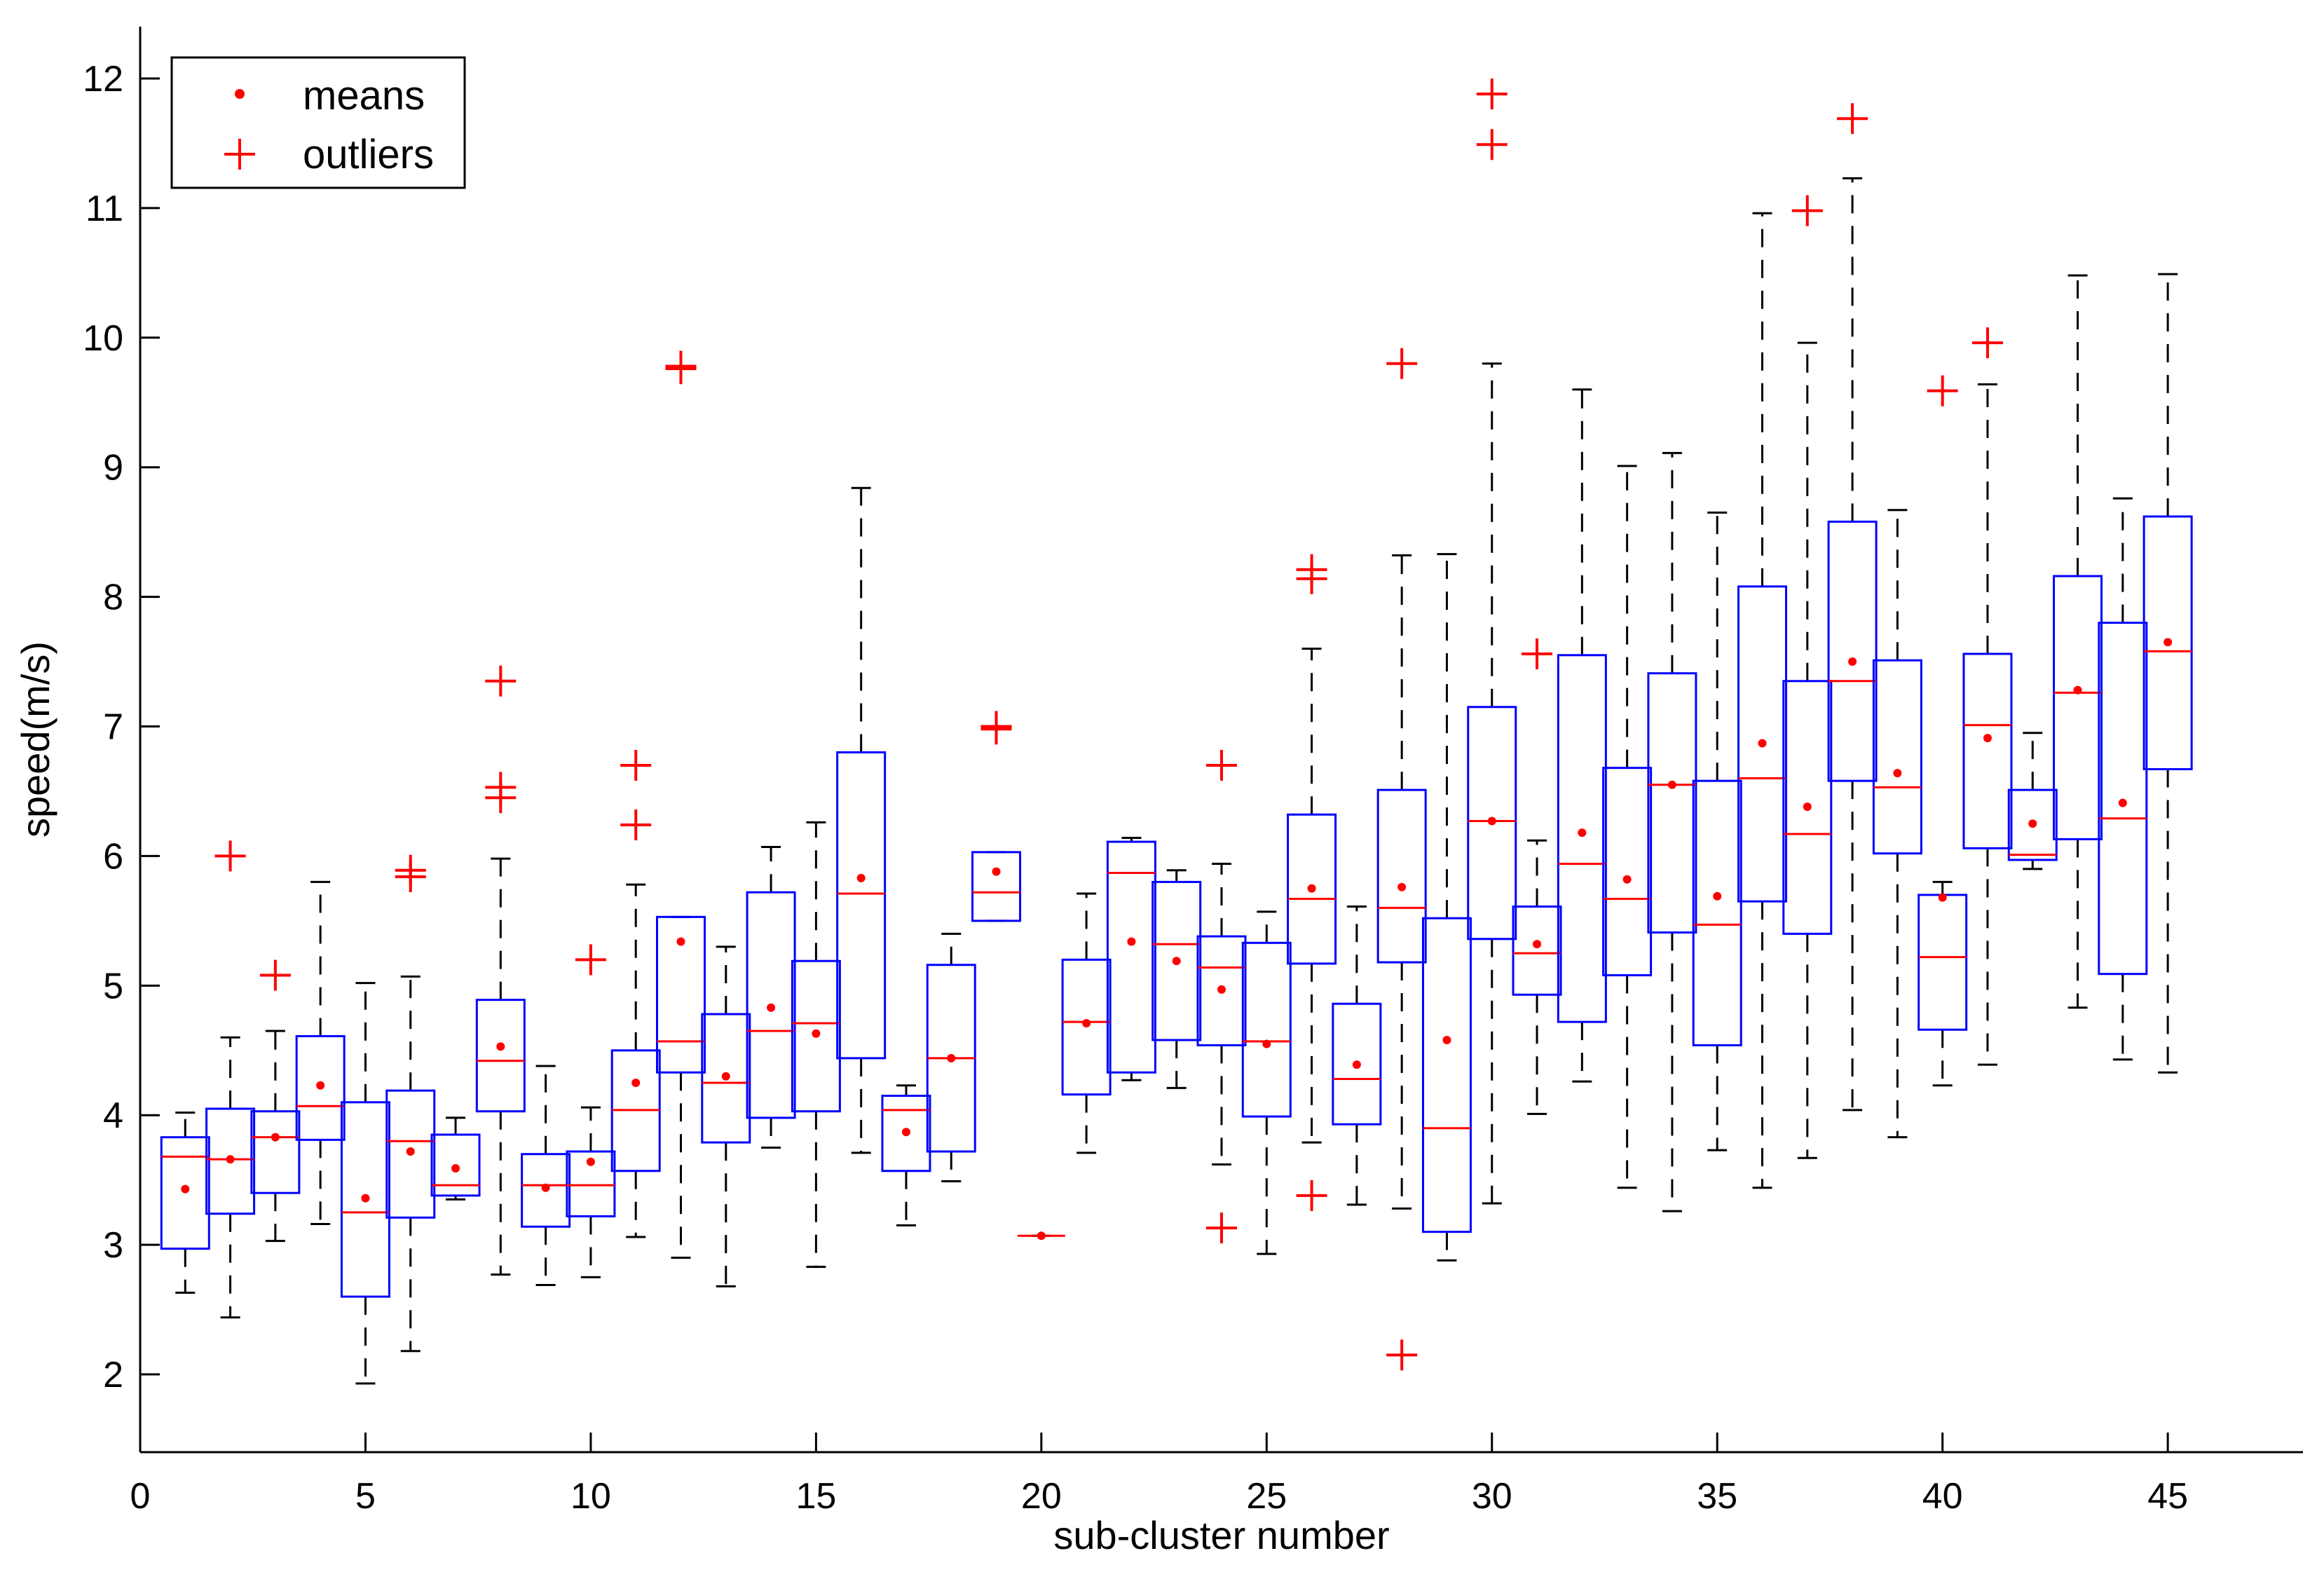 The image size is (2324, 1572). Describe the element at coordinates (815, 1496) in the screenshot. I see `x-tick-label: 15` at that location.